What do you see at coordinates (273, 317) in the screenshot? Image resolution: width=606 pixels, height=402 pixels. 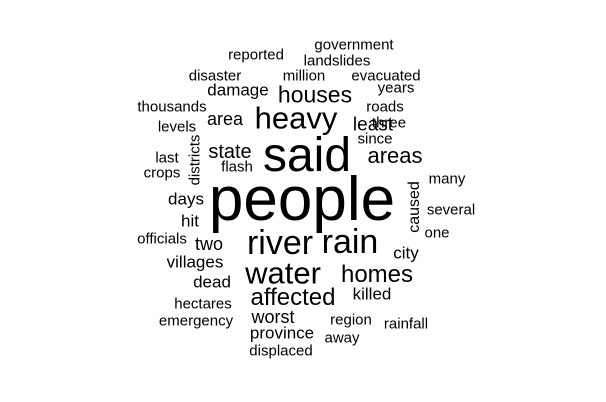 I see `word: worst` at bounding box center [273, 317].